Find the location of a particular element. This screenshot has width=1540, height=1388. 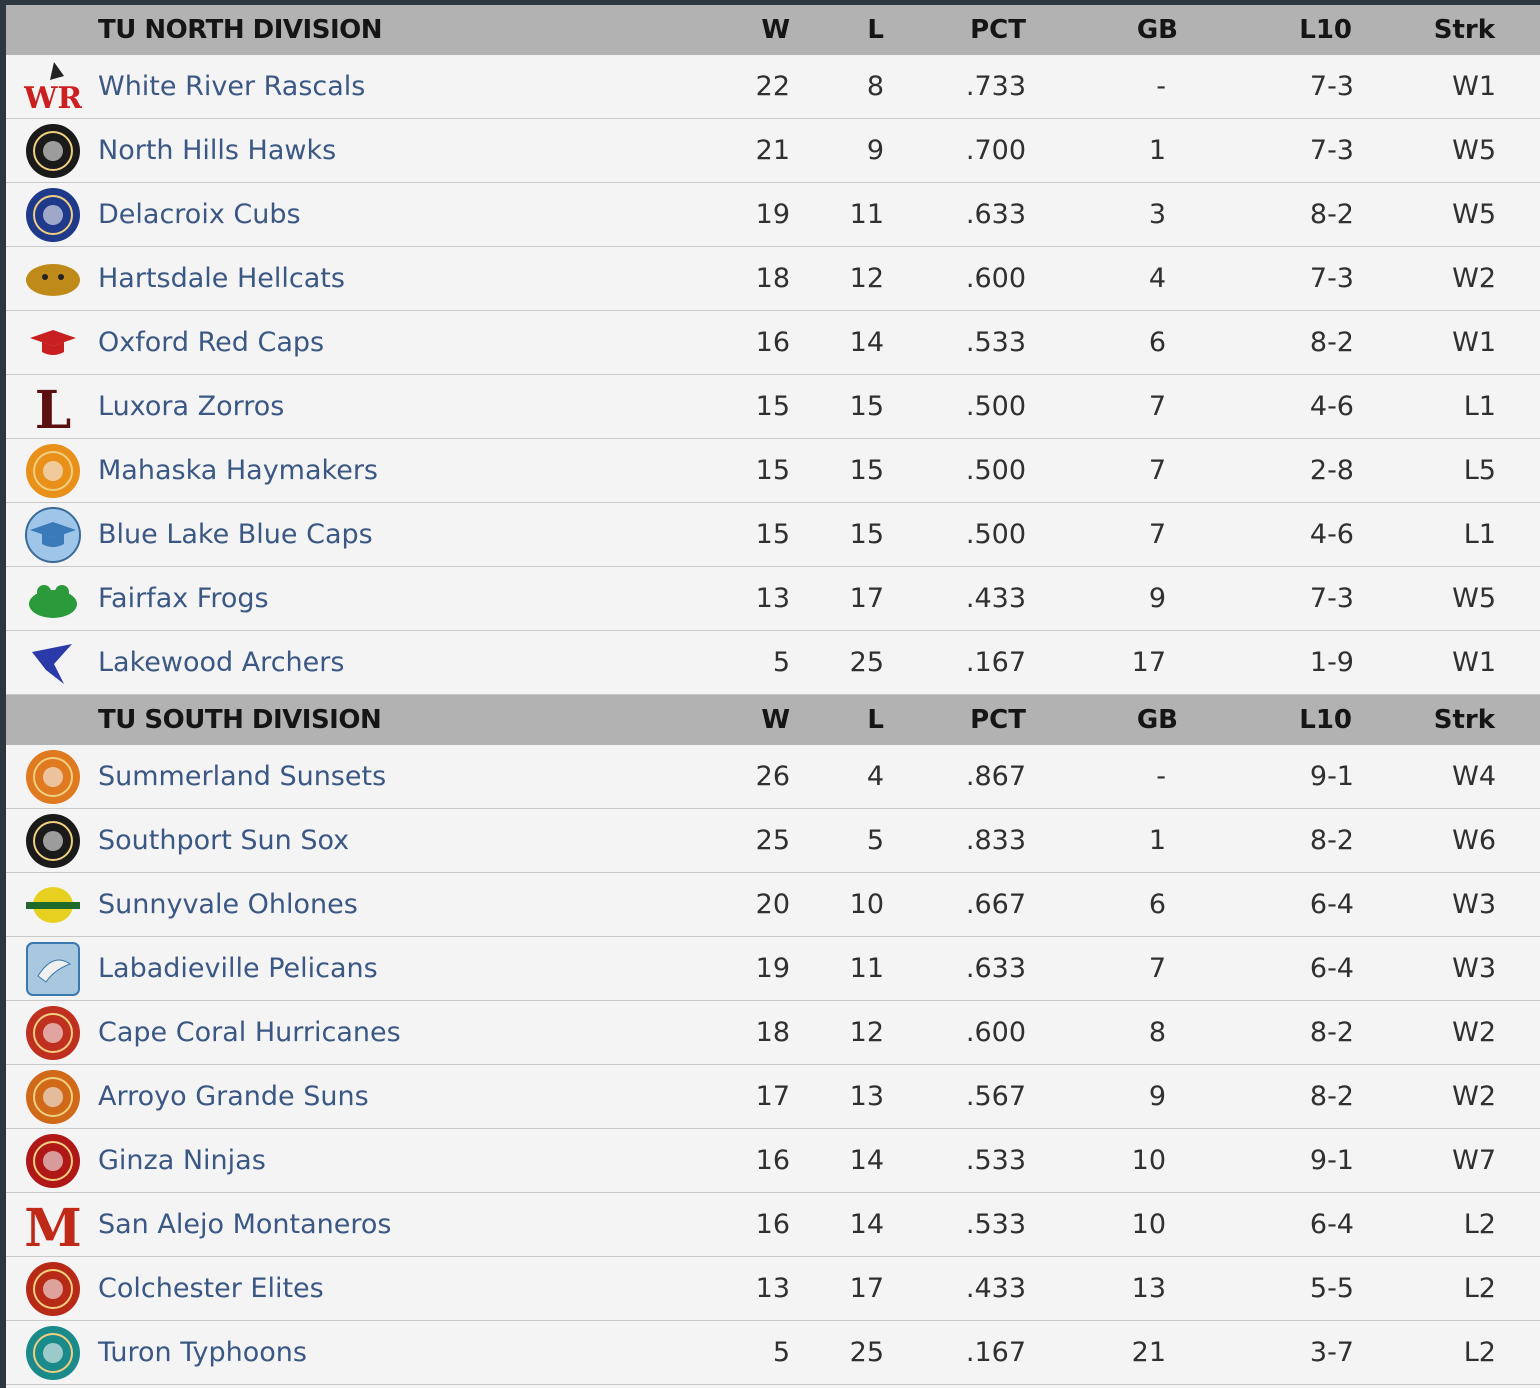

team-name-link: Ginza Ninjas is located at coordinates (182, 1160).